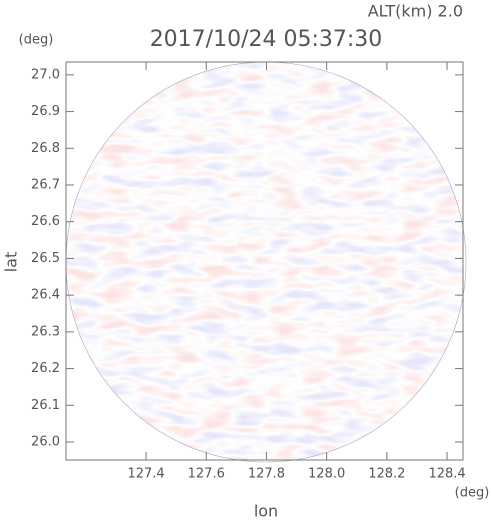  What do you see at coordinates (446, 474) in the screenshot?
I see `x-tick-label: 128.4` at bounding box center [446, 474].